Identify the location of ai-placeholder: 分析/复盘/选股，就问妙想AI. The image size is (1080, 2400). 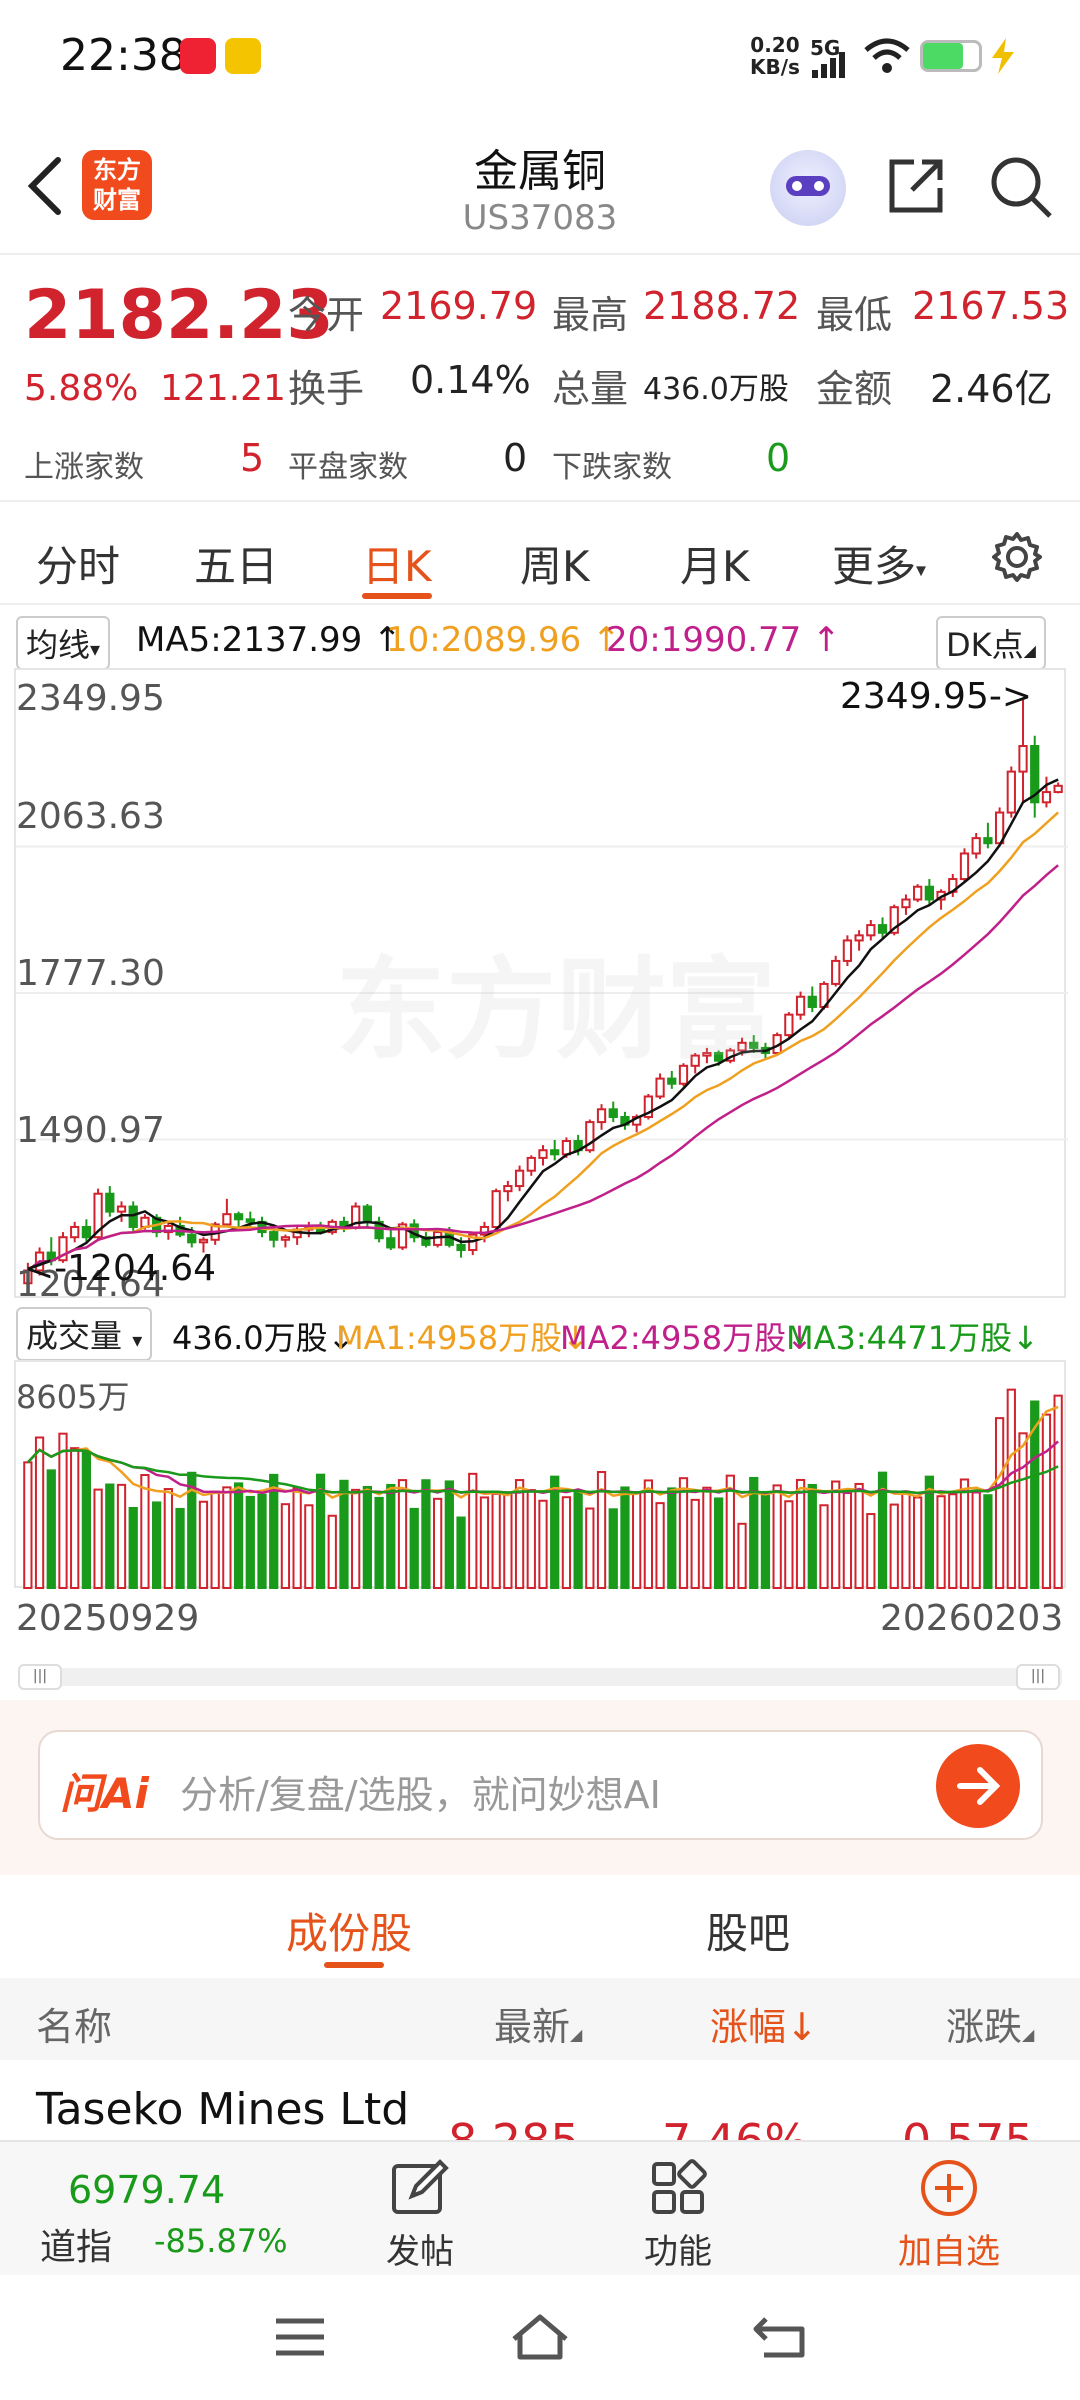
(420, 1795).